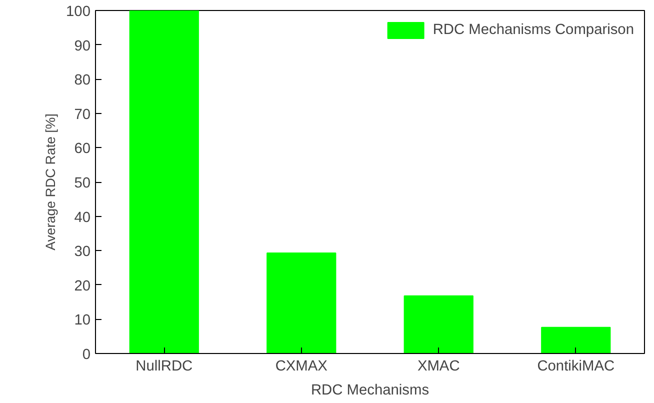 The width and height of the screenshot is (654, 403). What do you see at coordinates (78, 12) in the screenshot?
I see `y-tick-label: 100` at bounding box center [78, 12].